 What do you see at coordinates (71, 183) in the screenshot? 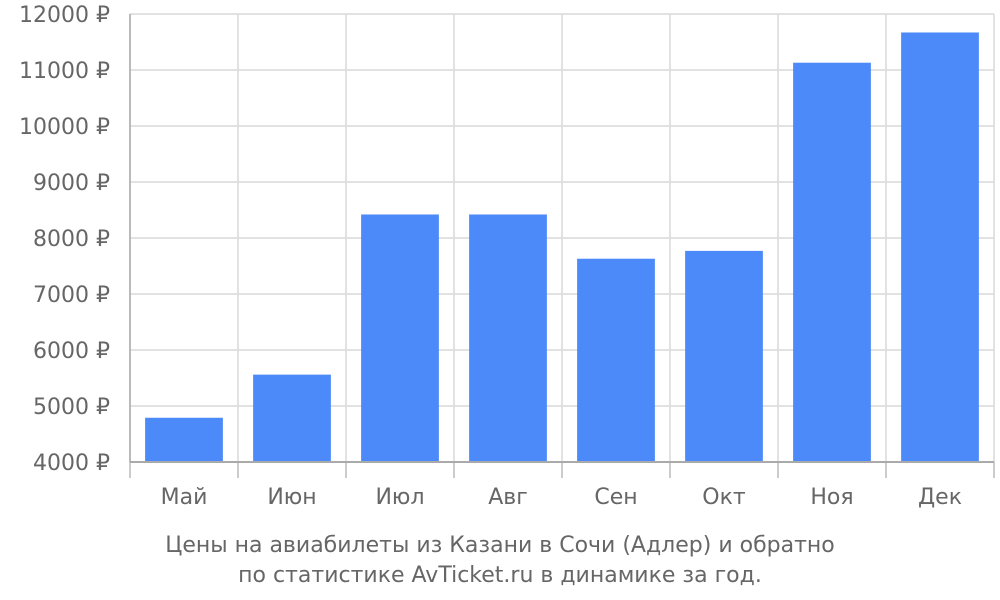
I see `y-tick-label: 9000 ₽` at bounding box center [71, 183].